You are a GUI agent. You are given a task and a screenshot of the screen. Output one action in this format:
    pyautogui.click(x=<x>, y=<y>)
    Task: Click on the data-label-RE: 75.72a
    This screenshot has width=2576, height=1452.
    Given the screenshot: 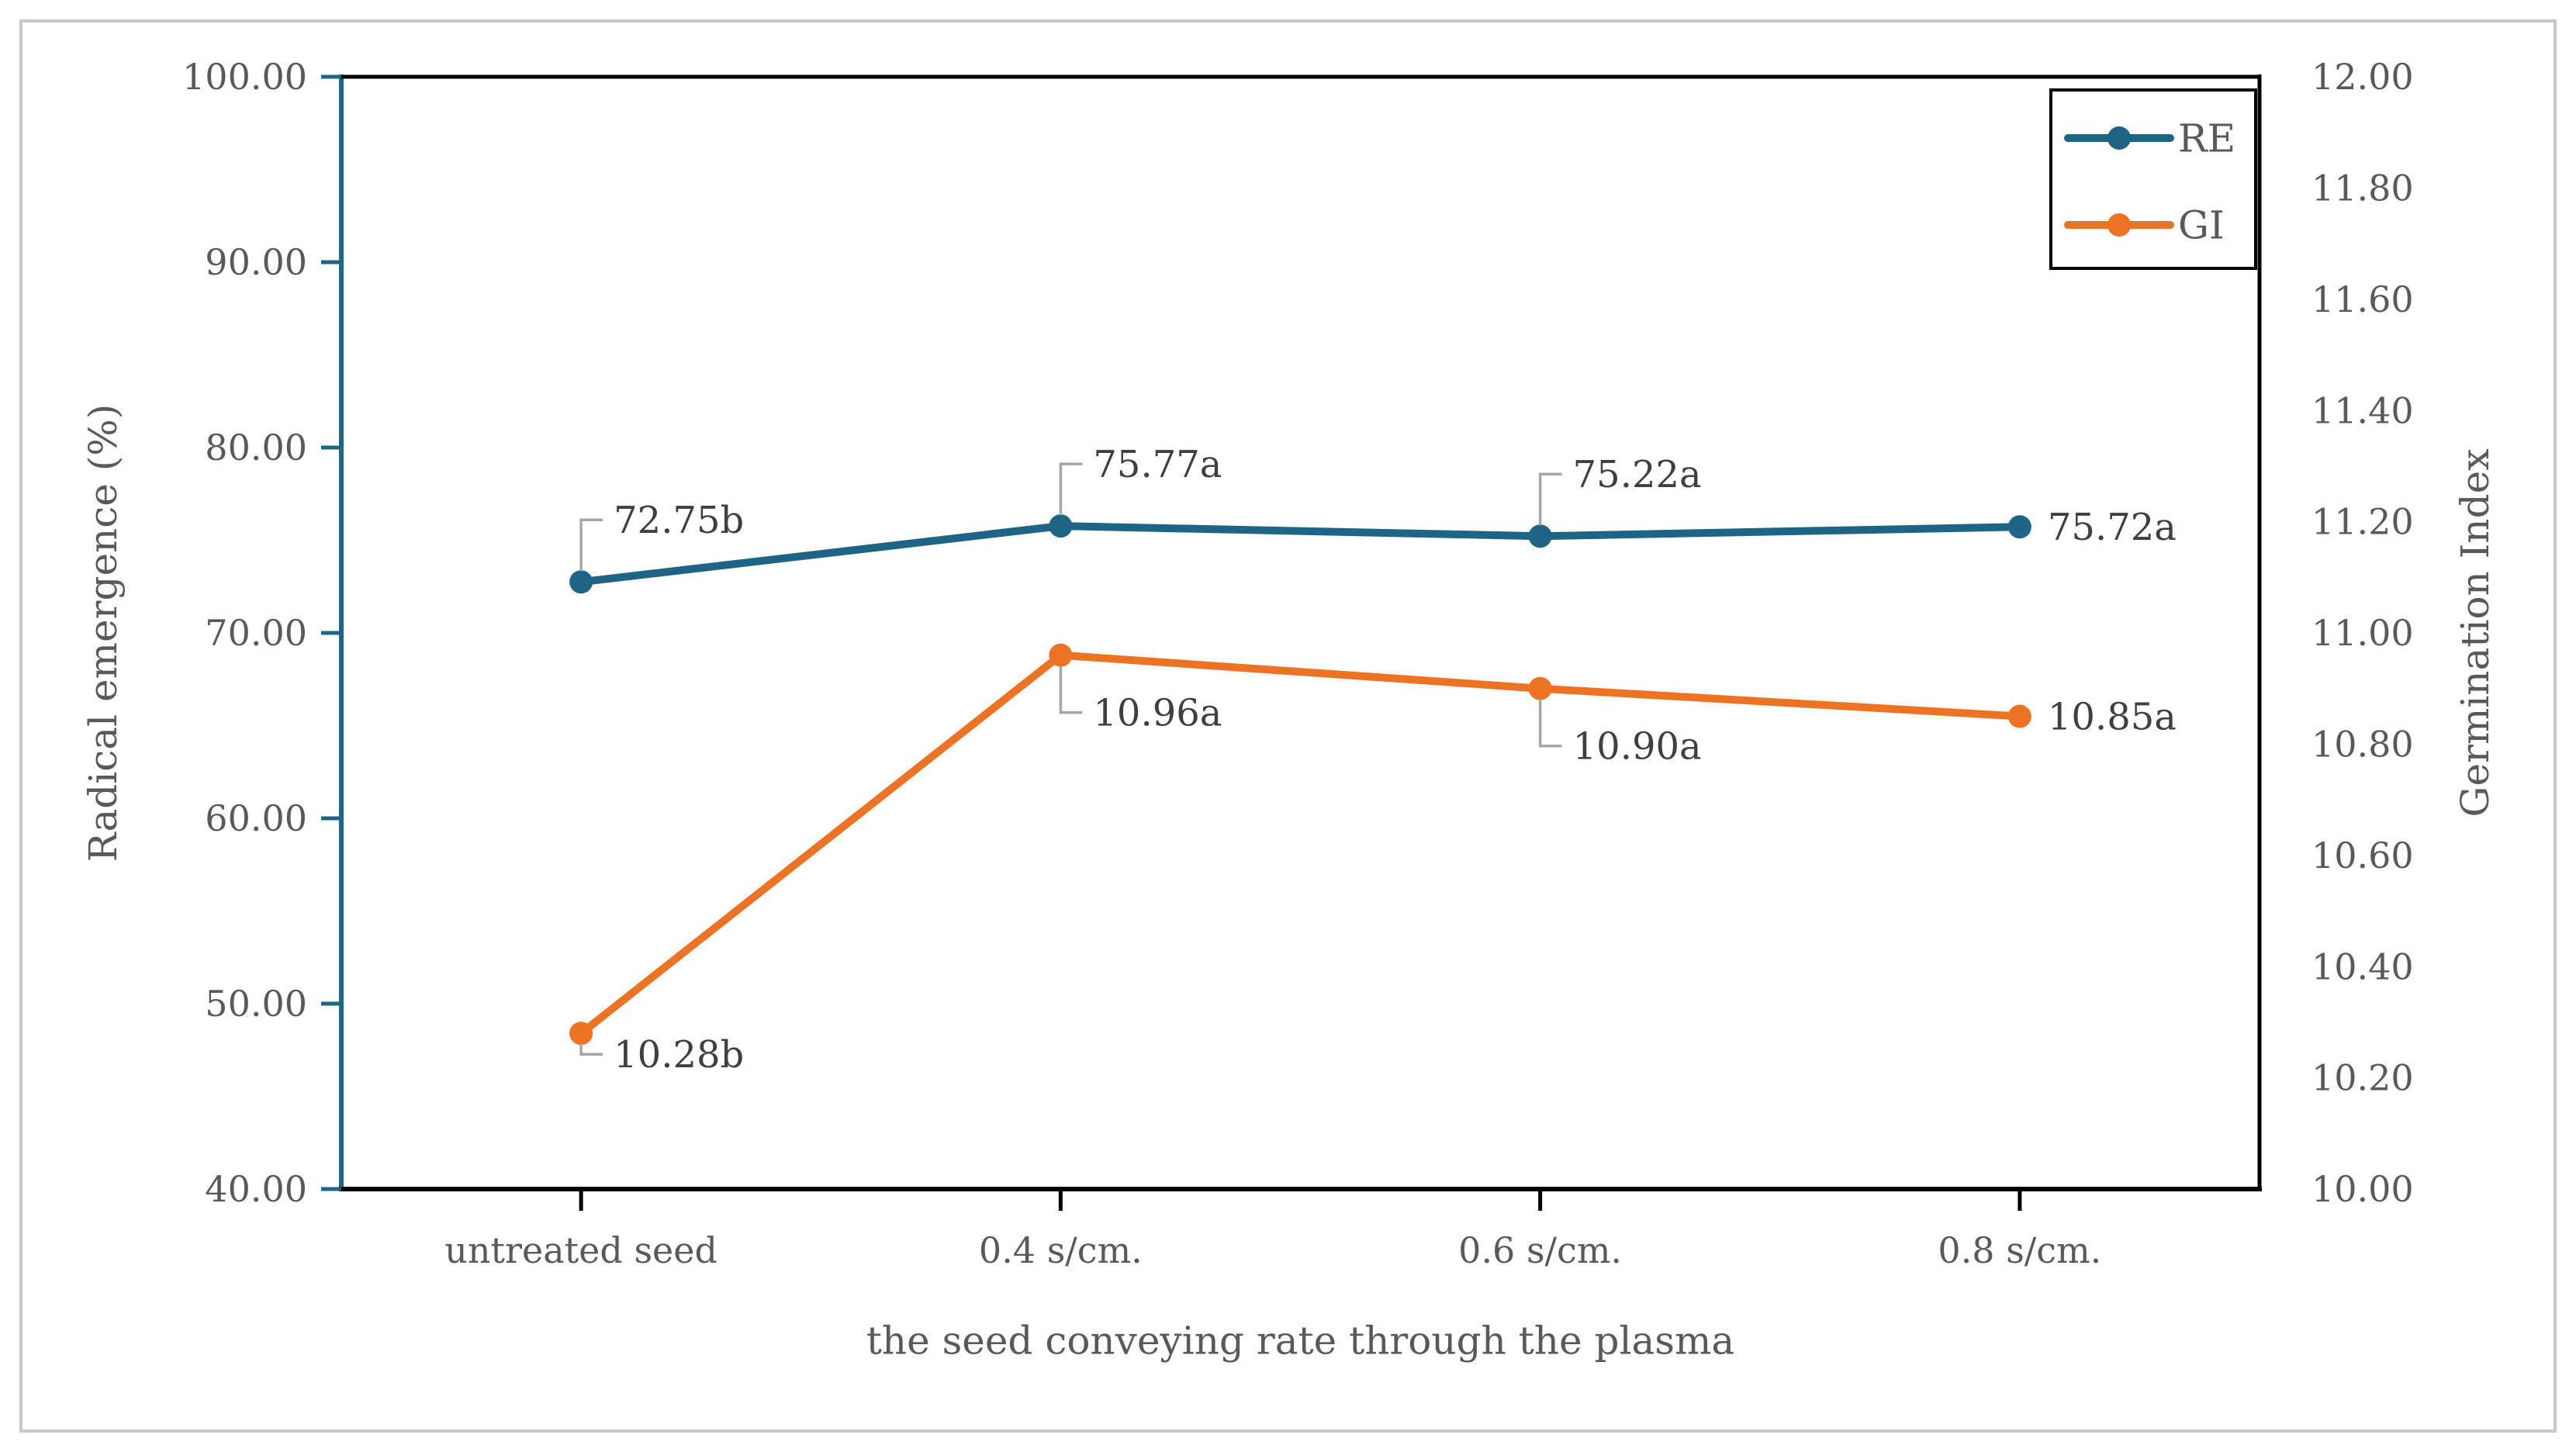 What is the action you would take?
    pyautogui.click(x=2112, y=527)
    